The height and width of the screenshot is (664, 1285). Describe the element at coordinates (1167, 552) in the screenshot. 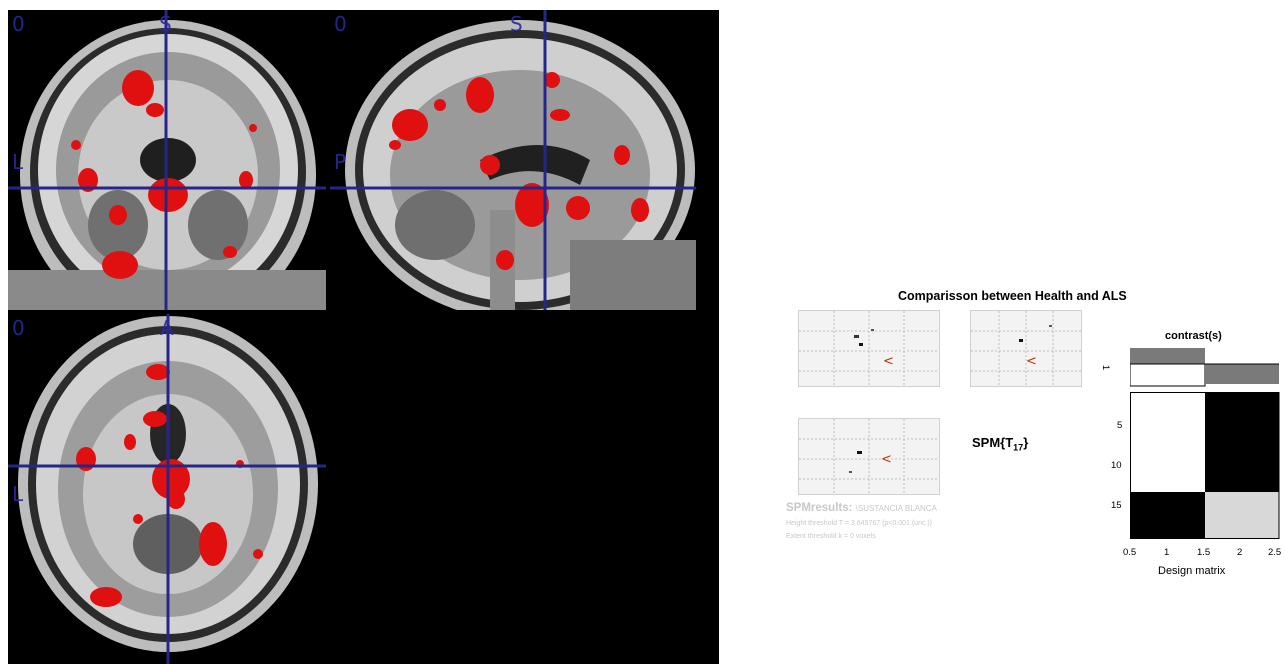

I see `dm-xtick-1: 1` at that location.